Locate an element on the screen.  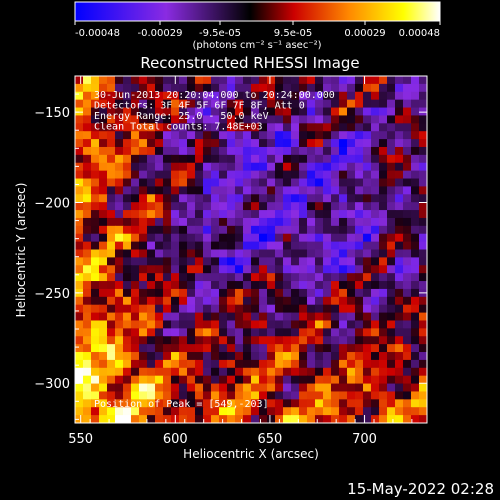
y-axis-label: Heliocentric Y (arcsec) is located at coordinates (21, 250).